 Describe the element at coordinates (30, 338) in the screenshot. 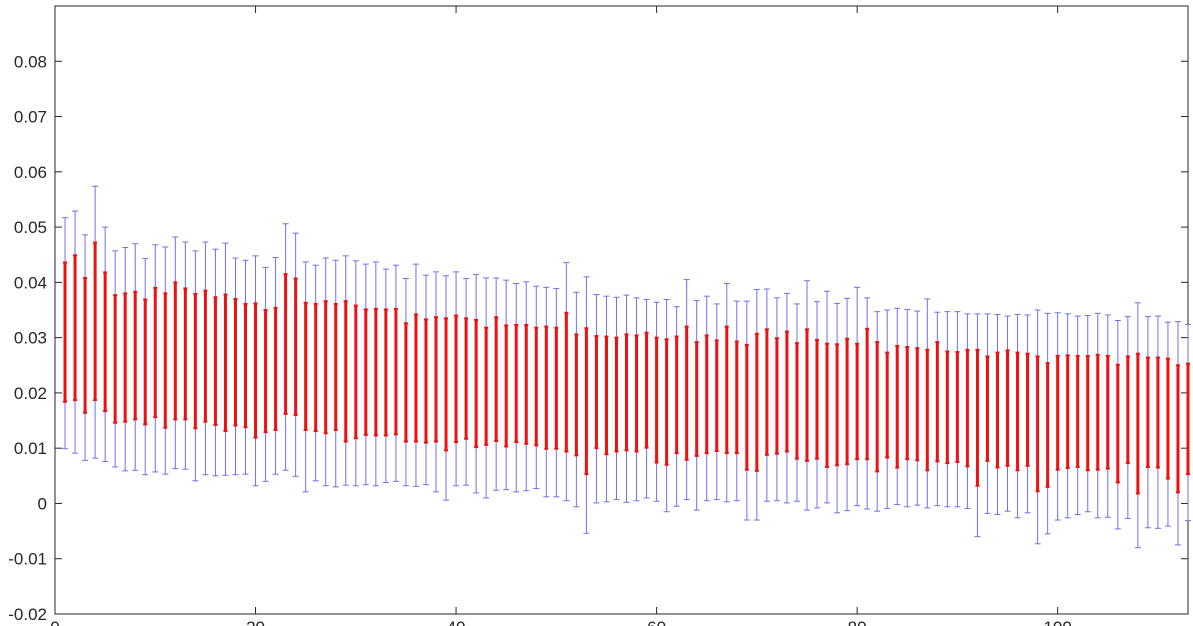

I see `y-tick-label: 0.03` at that location.